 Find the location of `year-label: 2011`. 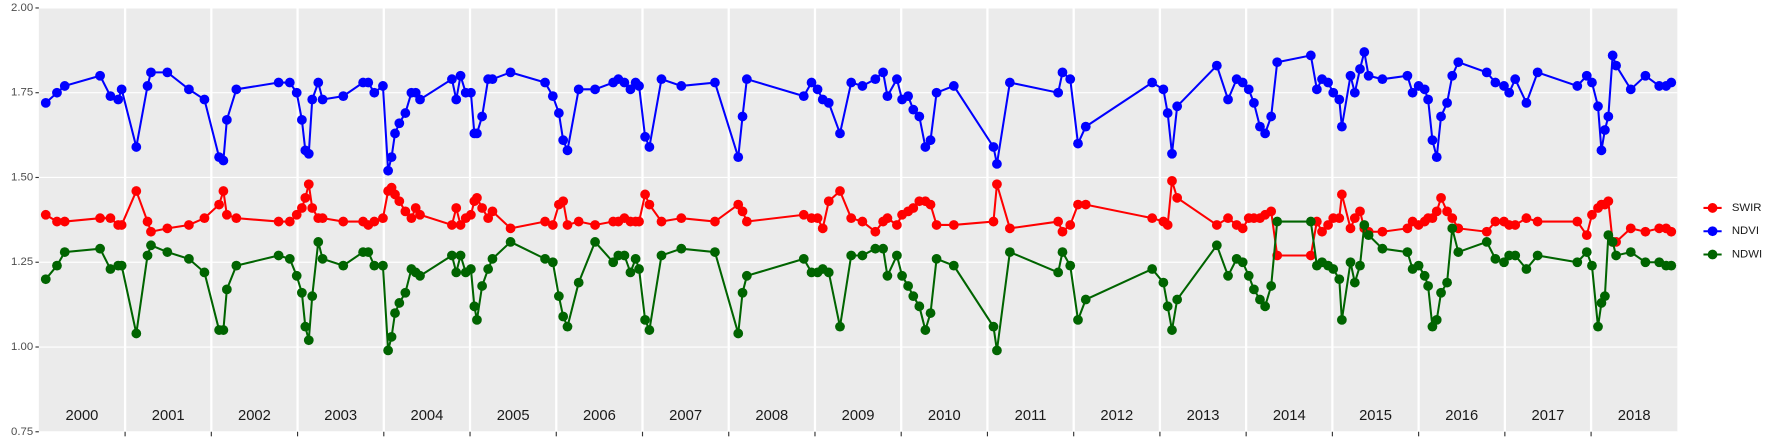

year-label: 2011 is located at coordinates (1031, 416).